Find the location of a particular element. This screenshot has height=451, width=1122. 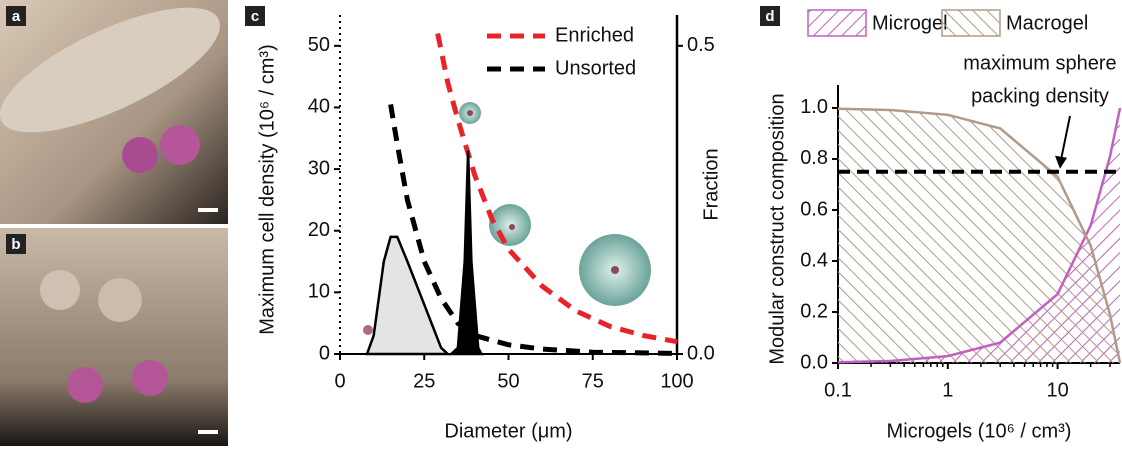

sem-image is located at coordinates (114, 337).